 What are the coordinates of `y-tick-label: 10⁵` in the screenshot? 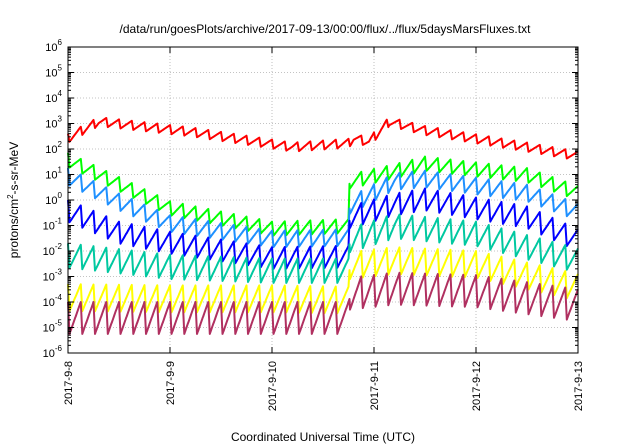 It's located at (53, 72).